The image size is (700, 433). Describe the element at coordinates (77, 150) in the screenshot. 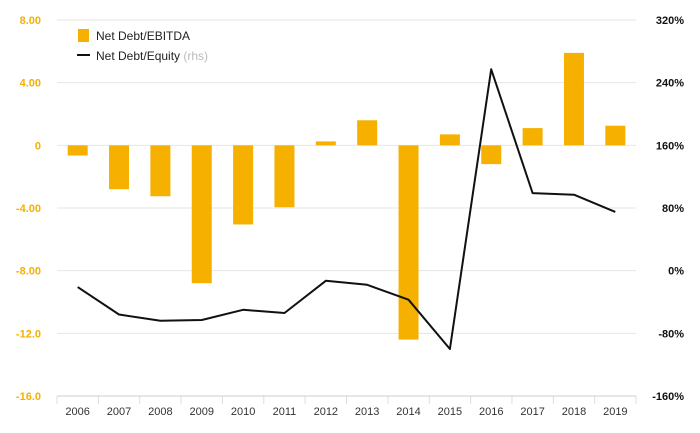

I see `bar-2006` at that location.